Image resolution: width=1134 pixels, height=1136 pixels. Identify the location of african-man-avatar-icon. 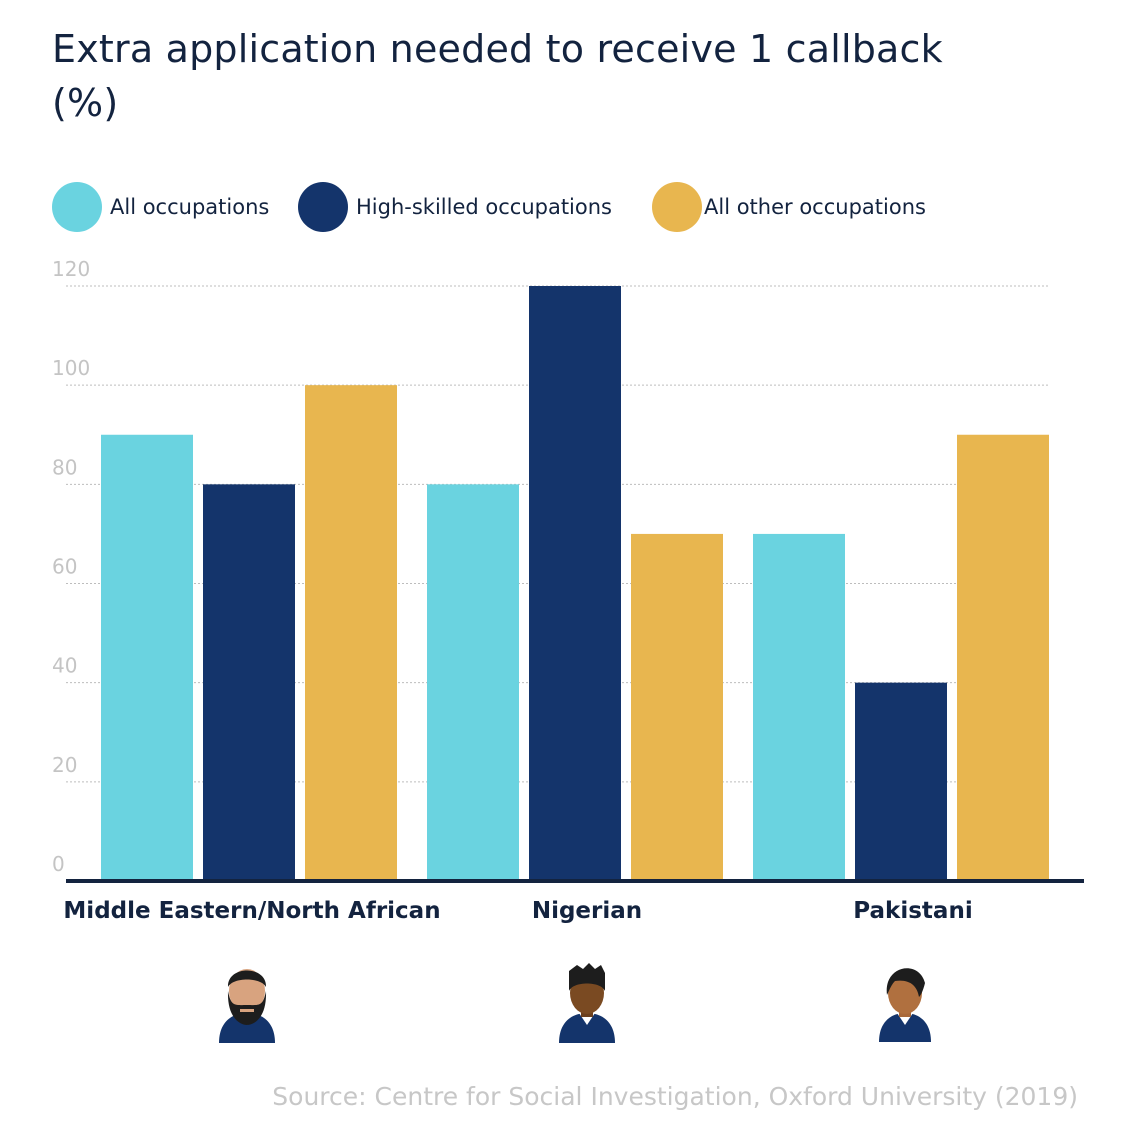
(587, 1003).